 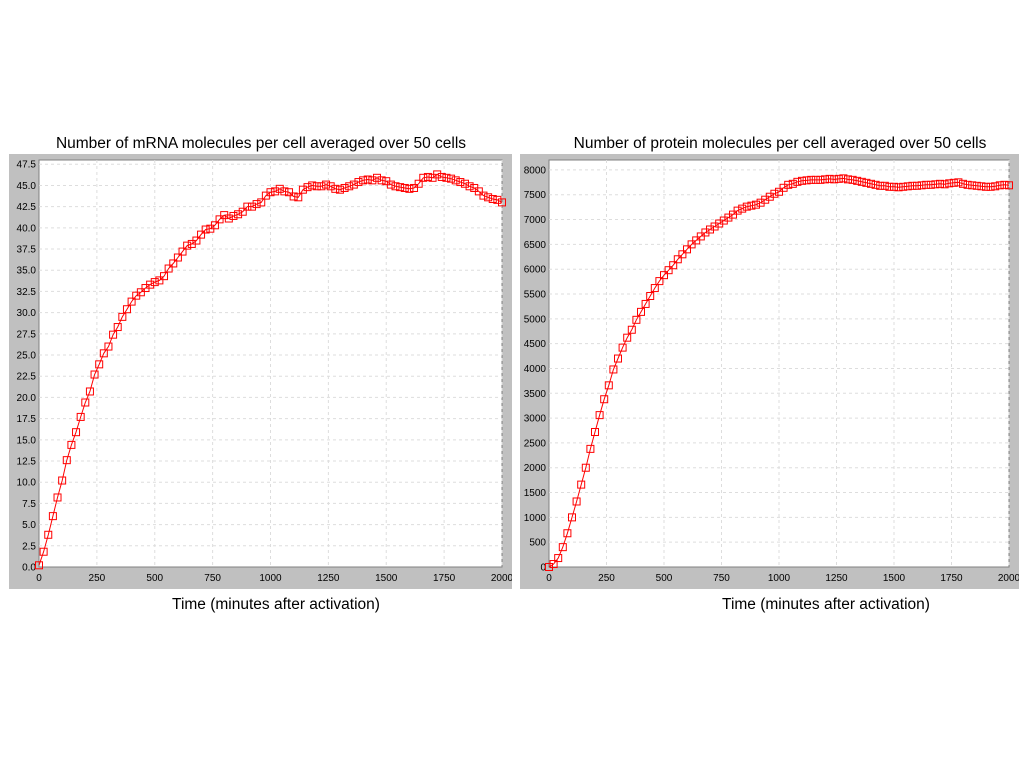 What do you see at coordinates (29, 525) in the screenshot?
I see `mrna-y-tick-label: 5.0` at bounding box center [29, 525].